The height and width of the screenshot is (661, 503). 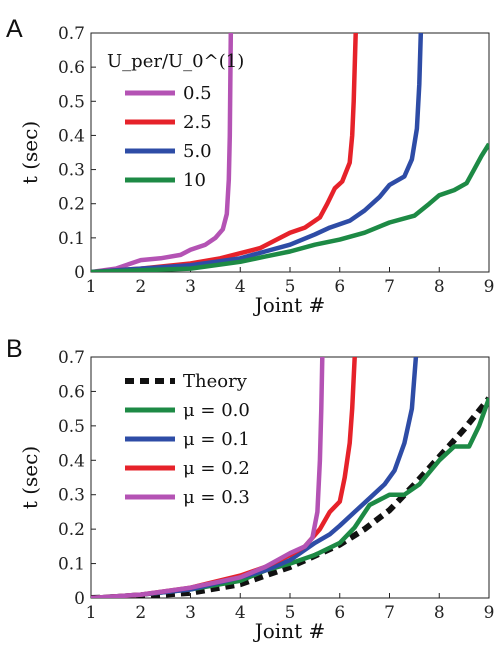 What do you see at coordinates (140, 287) in the screenshot?
I see `panel-a-x-tick-label: 2` at bounding box center [140, 287].